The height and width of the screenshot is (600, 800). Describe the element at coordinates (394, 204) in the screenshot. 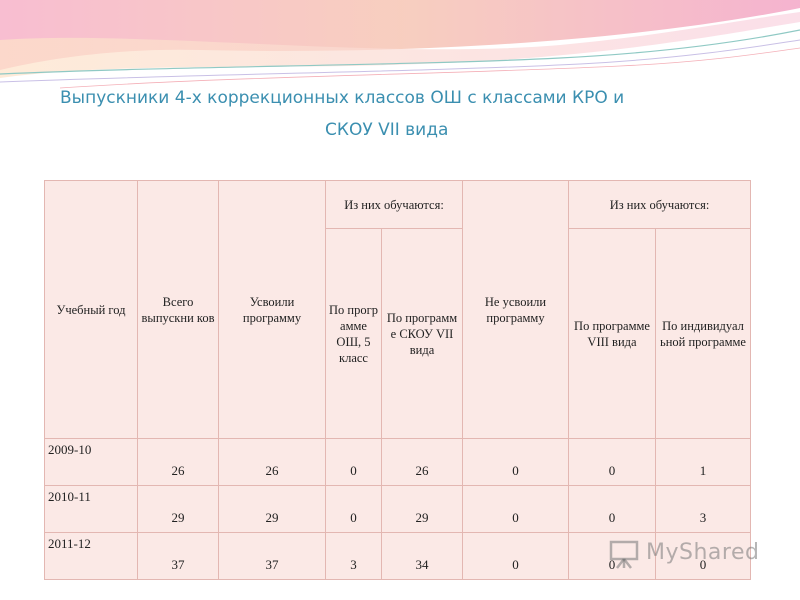

I see `header-group-1: Из них обучаются:` at that location.